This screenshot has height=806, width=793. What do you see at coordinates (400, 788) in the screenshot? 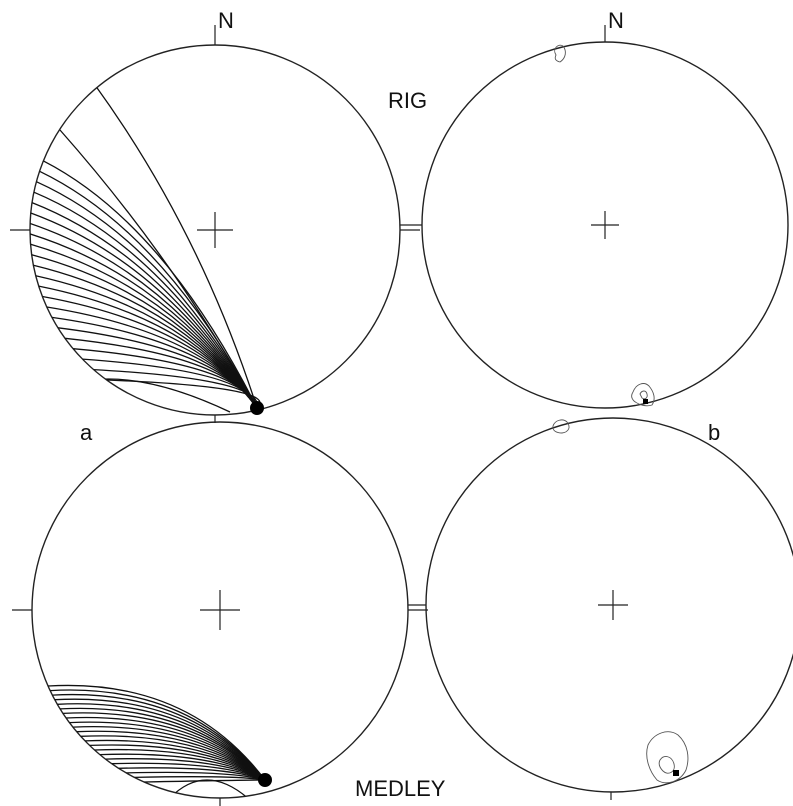
I see `site-label-medley: MEDLEY` at bounding box center [400, 788].